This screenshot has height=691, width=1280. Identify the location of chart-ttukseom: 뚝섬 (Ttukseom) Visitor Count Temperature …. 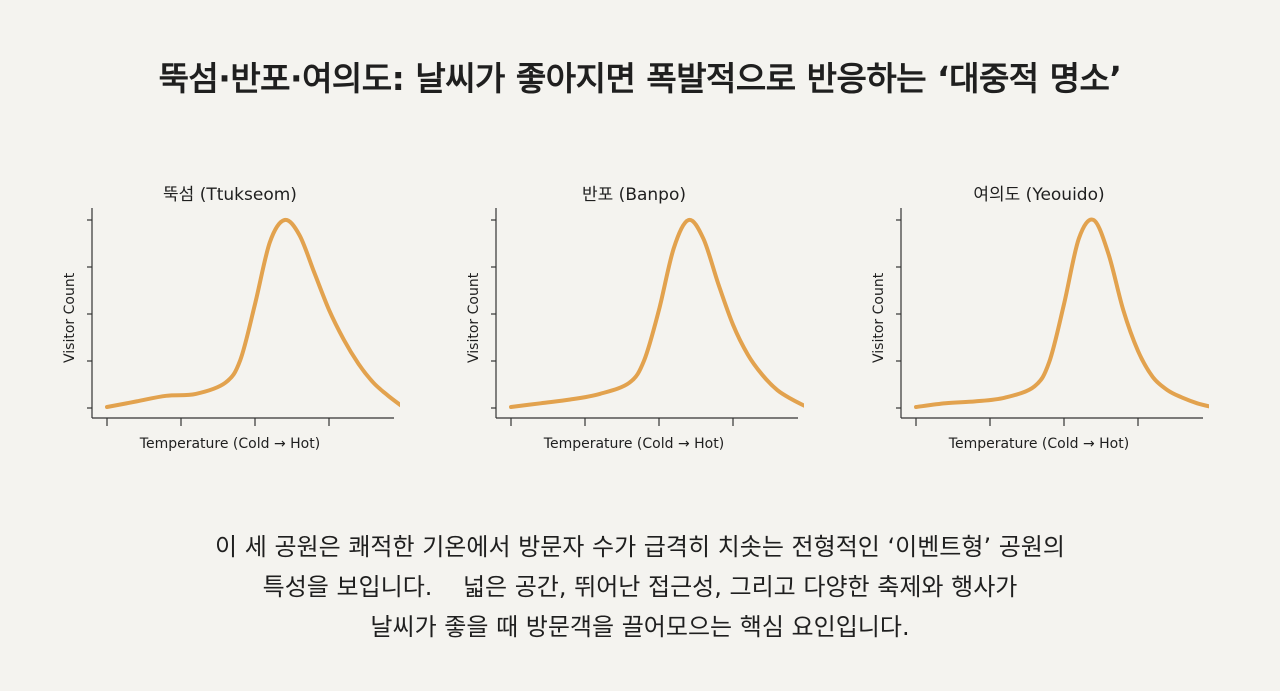
(230, 320).